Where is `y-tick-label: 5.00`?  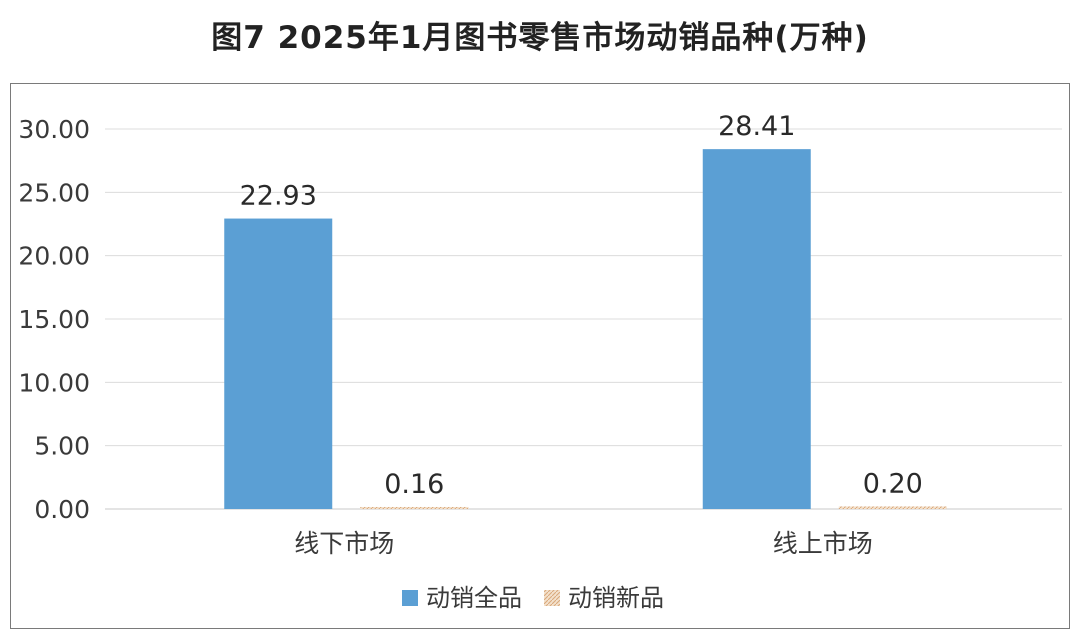 y-tick-label: 5.00 is located at coordinates (62, 446).